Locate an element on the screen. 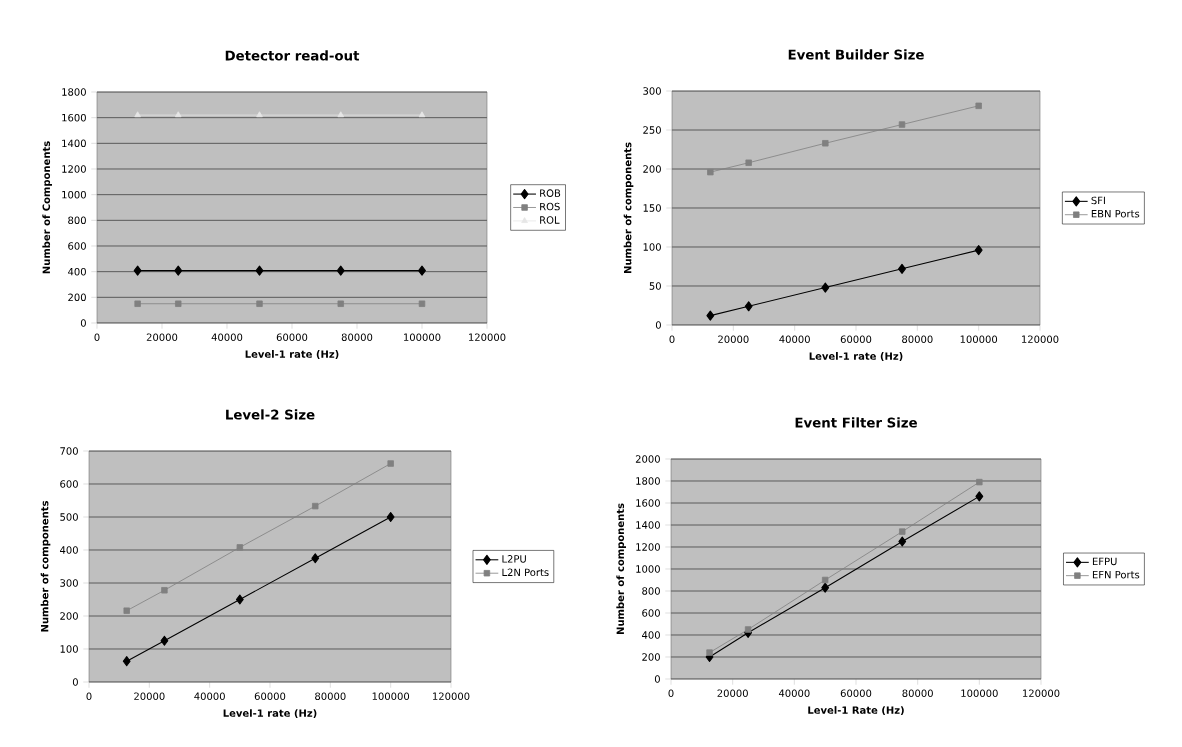  chart-title: Detector read-out is located at coordinates (292, 55).